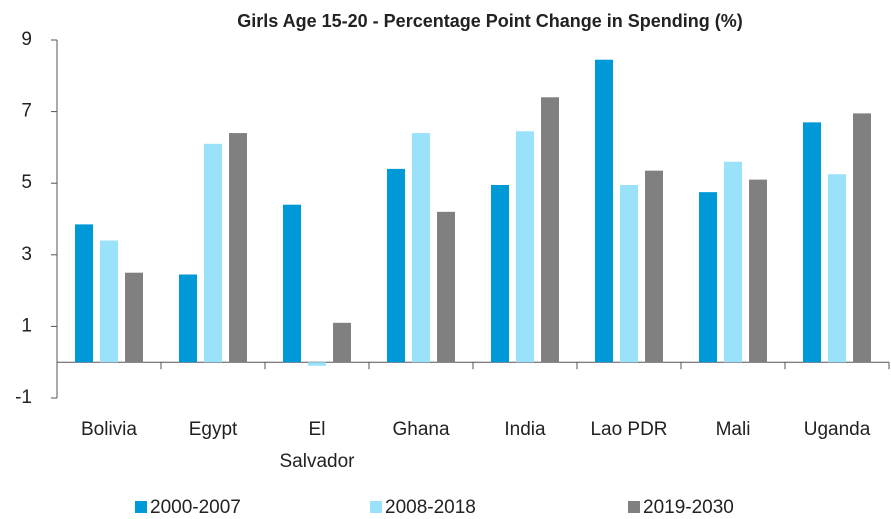  What do you see at coordinates (688, 507) in the screenshot?
I see `legend-label: 2019-2030` at bounding box center [688, 507].